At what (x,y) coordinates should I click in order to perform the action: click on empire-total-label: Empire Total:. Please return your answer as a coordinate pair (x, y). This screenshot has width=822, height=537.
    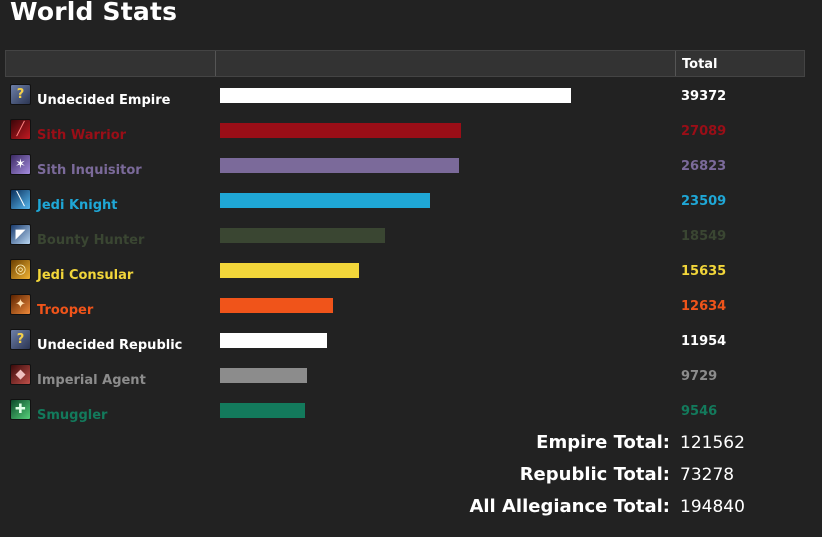
    Looking at the image, I should click on (603, 442).